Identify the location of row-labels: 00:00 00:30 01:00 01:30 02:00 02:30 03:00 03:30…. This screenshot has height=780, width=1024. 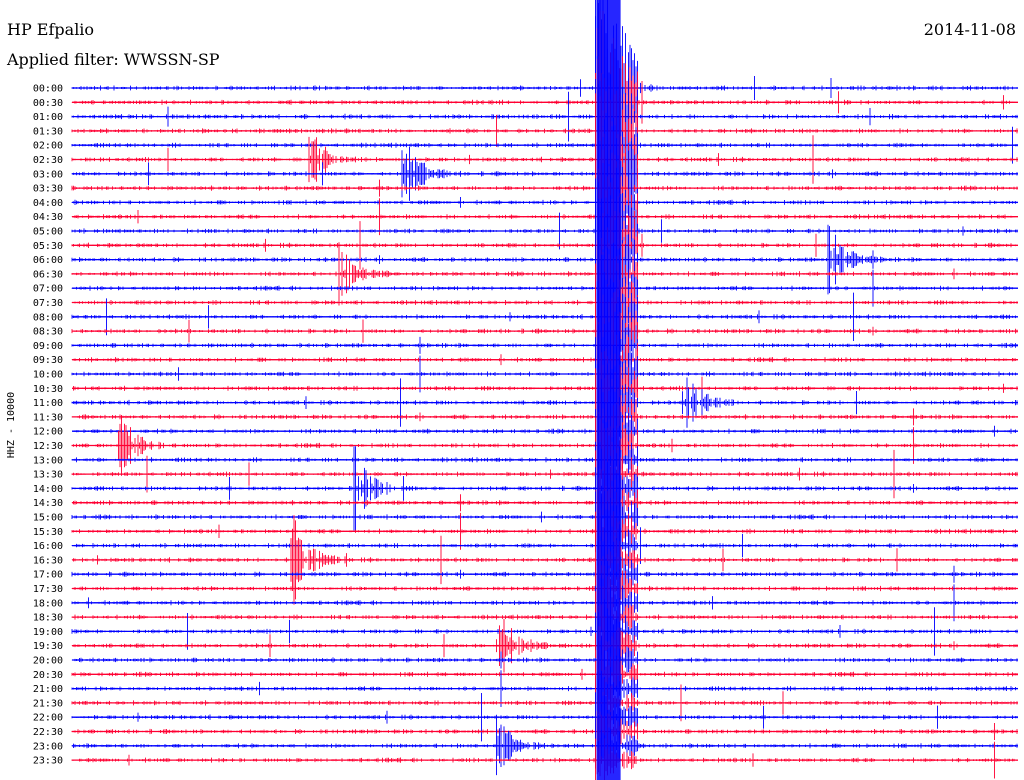
(48, 425).